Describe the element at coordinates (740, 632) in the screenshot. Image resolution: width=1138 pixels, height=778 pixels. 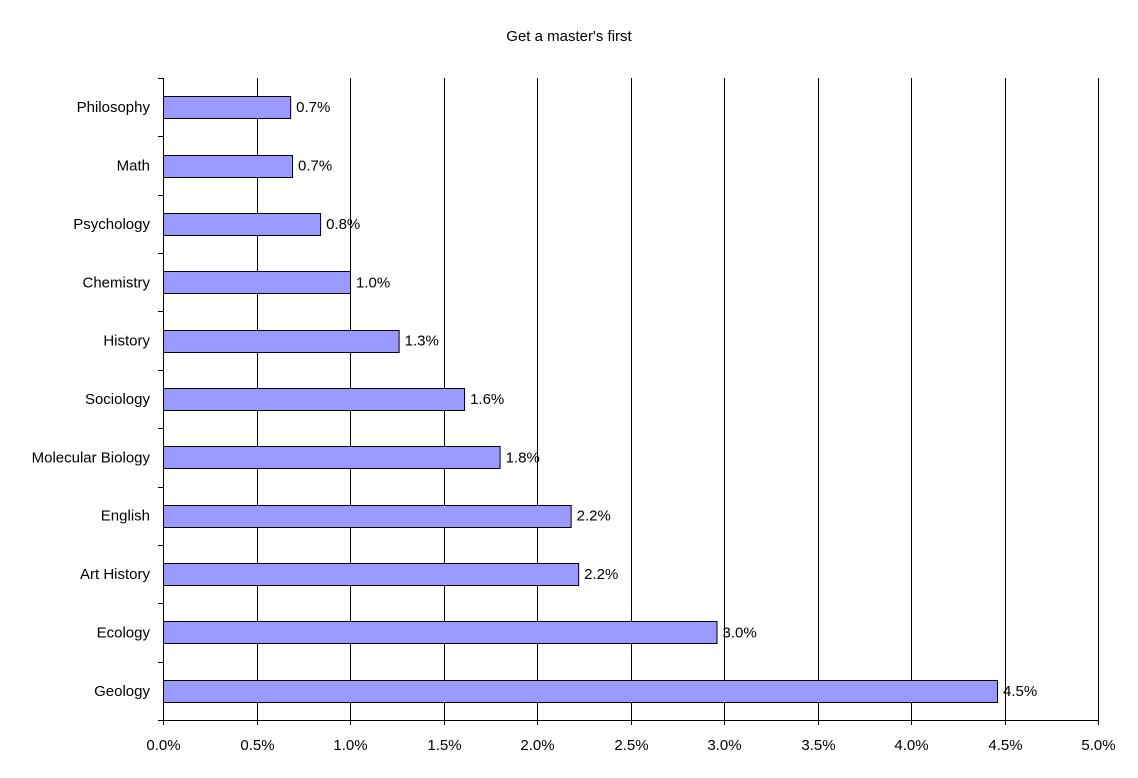
I see `data-label: 3.0%` at that location.